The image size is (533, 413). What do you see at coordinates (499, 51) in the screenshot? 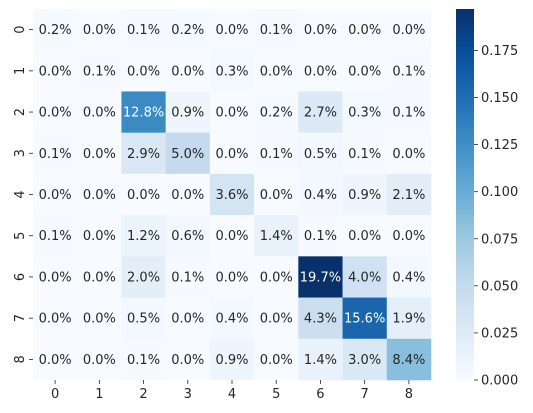
I see `colorbar-tick-label: 0.175` at bounding box center [499, 51].